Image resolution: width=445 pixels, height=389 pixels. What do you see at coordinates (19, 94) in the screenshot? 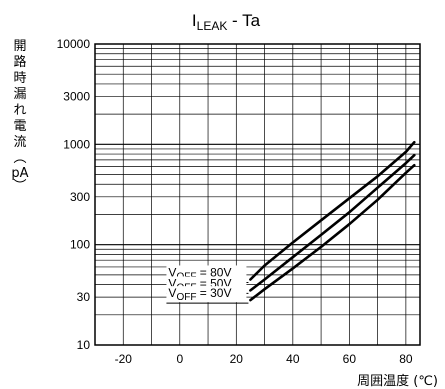
I see `y-label-char: 漏` at bounding box center [19, 94].